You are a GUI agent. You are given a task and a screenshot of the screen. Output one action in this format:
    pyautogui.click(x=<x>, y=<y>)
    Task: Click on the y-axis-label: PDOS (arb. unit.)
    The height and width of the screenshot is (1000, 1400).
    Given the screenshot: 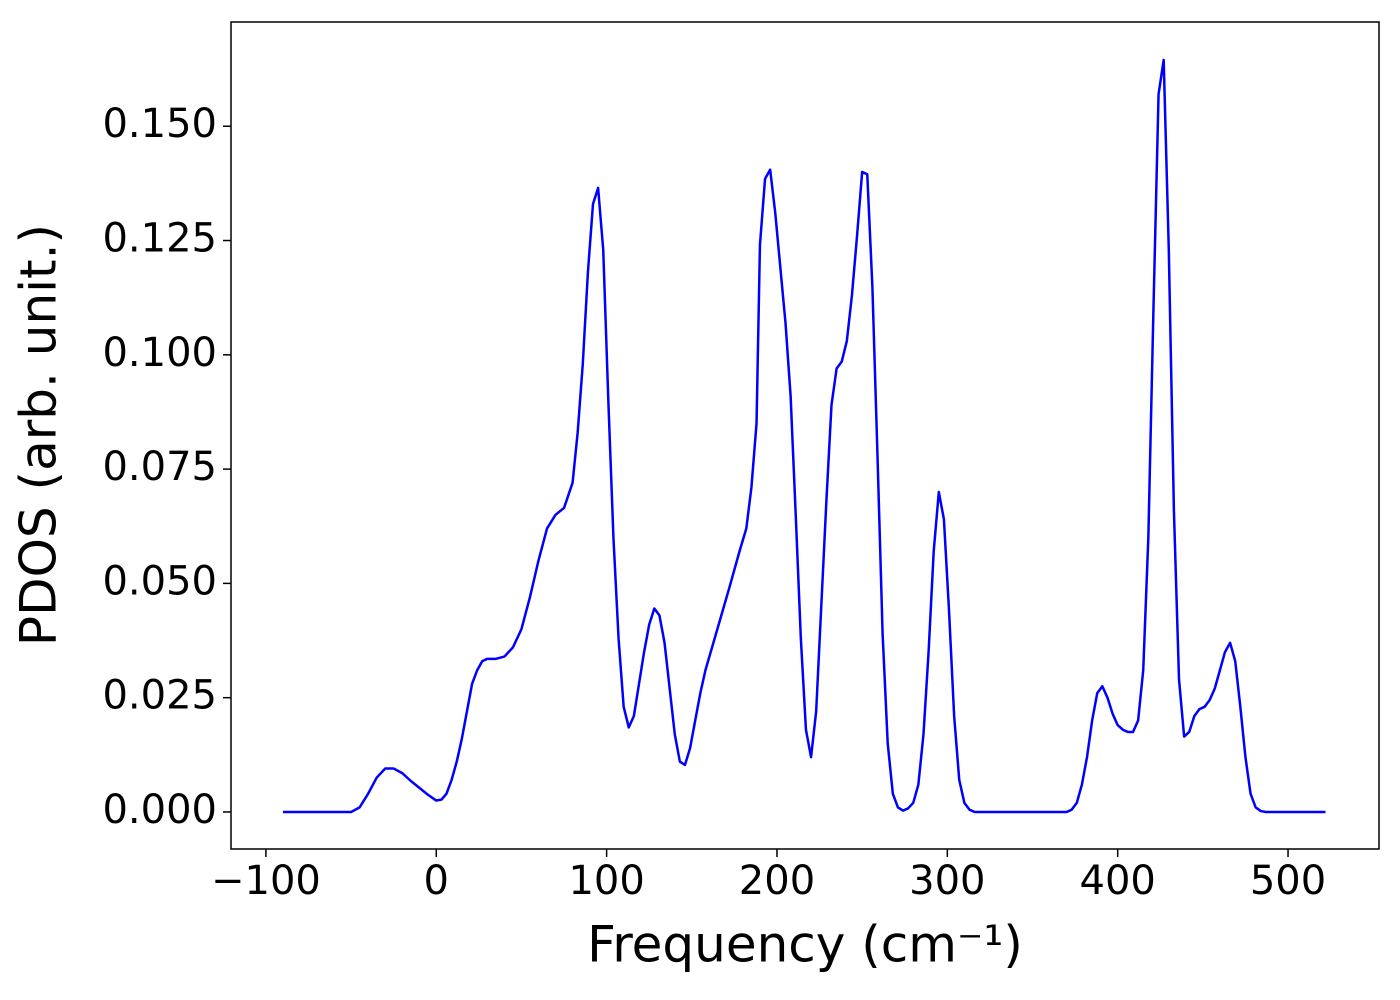 What is the action you would take?
    pyautogui.click(x=39, y=435)
    